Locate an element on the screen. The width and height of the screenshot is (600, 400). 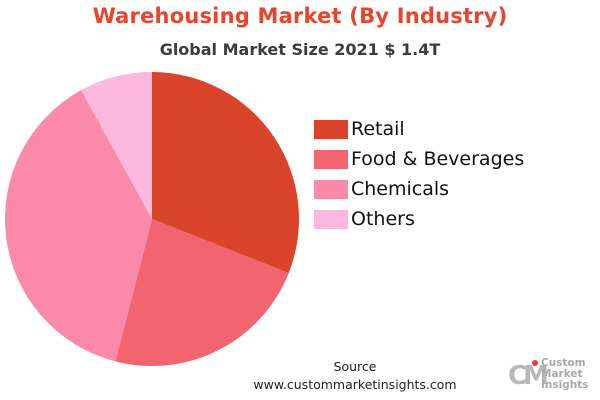
pie-slice-others is located at coordinates (116, 145).